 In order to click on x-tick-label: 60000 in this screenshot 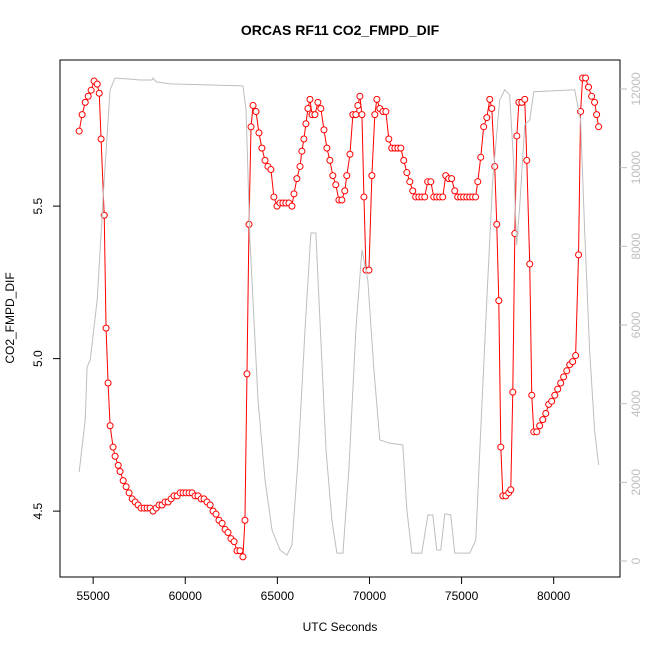, I will do `click(186, 596)`.